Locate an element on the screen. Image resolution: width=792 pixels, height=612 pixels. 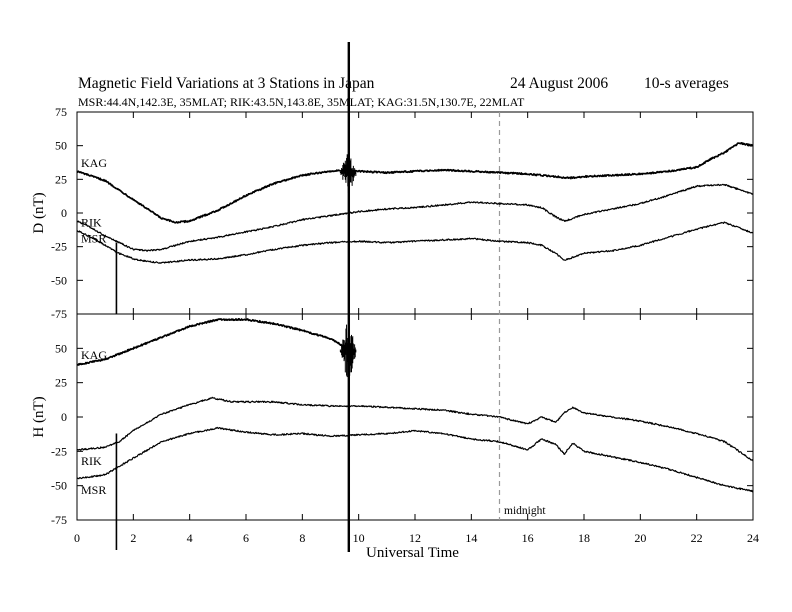
trace-rik-h is located at coordinates (415, 429).